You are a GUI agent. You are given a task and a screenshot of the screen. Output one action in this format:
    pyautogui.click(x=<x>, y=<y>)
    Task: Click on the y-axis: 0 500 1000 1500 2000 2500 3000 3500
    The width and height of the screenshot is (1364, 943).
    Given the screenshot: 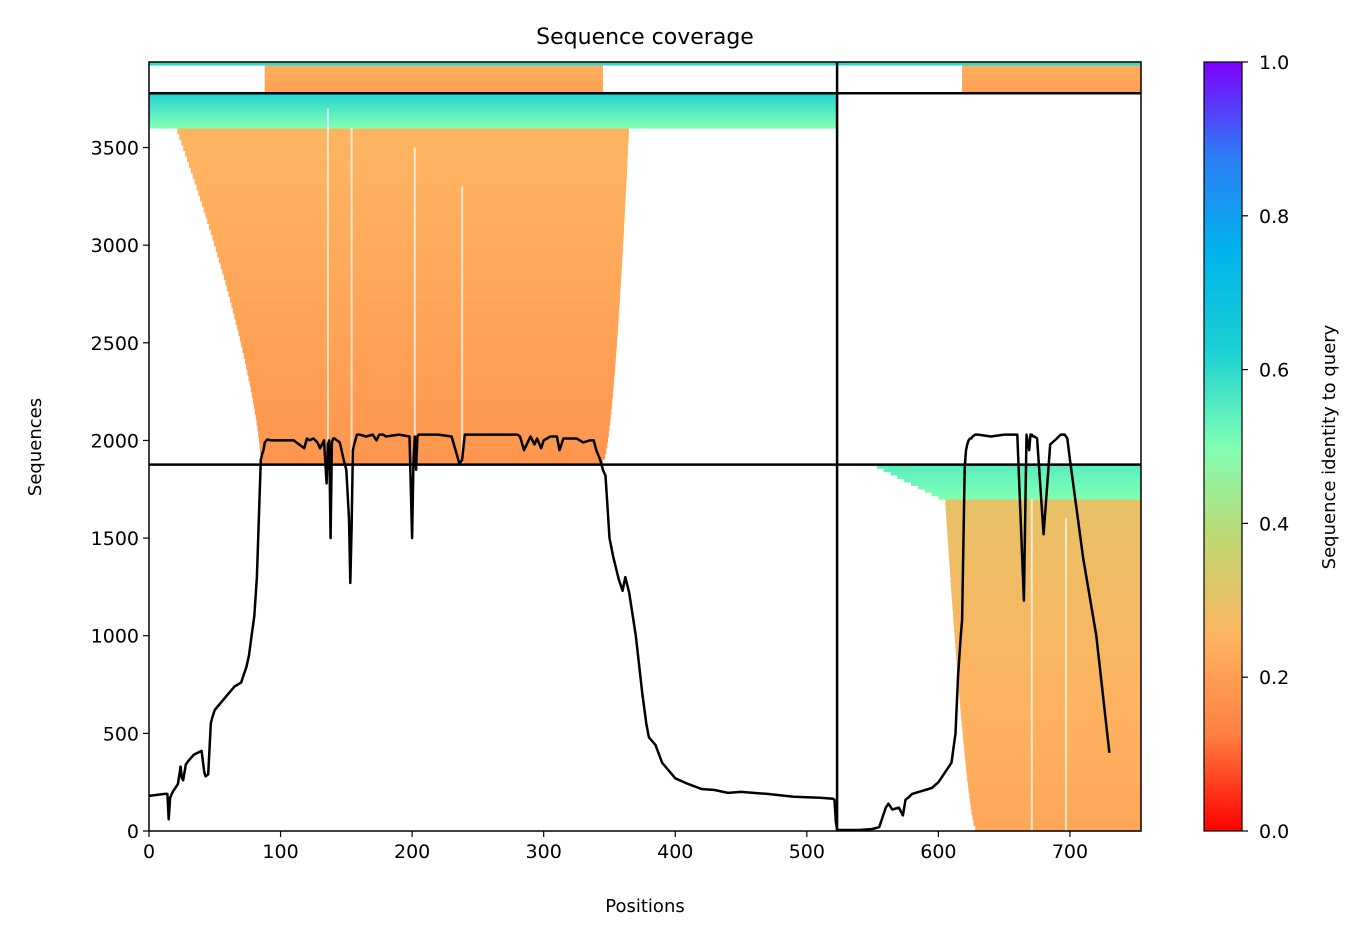 What is the action you would take?
    pyautogui.click(x=120, y=490)
    